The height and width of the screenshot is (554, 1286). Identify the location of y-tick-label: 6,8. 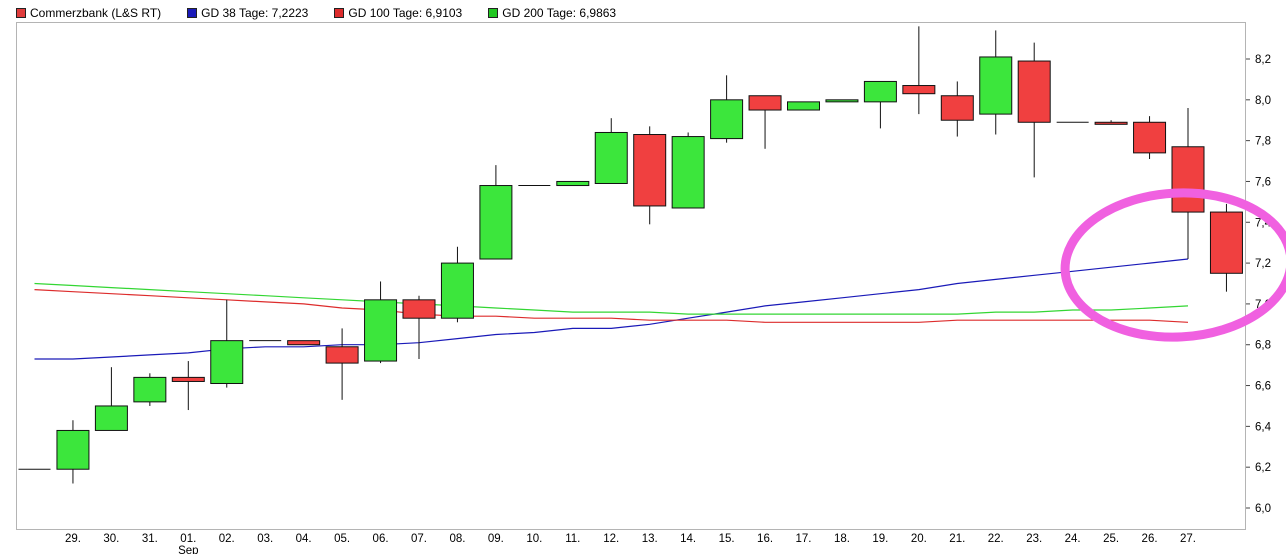
(1263, 346).